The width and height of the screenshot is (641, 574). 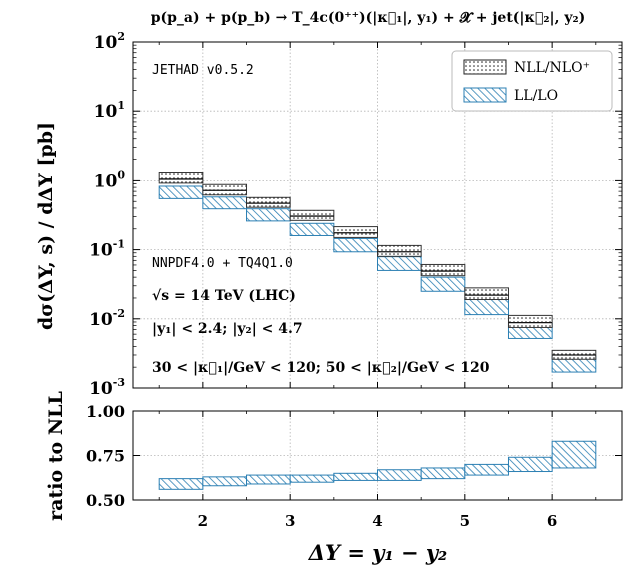 What do you see at coordinates (536, 96) in the screenshot?
I see `legend-label-ll: LL/LO` at bounding box center [536, 96].